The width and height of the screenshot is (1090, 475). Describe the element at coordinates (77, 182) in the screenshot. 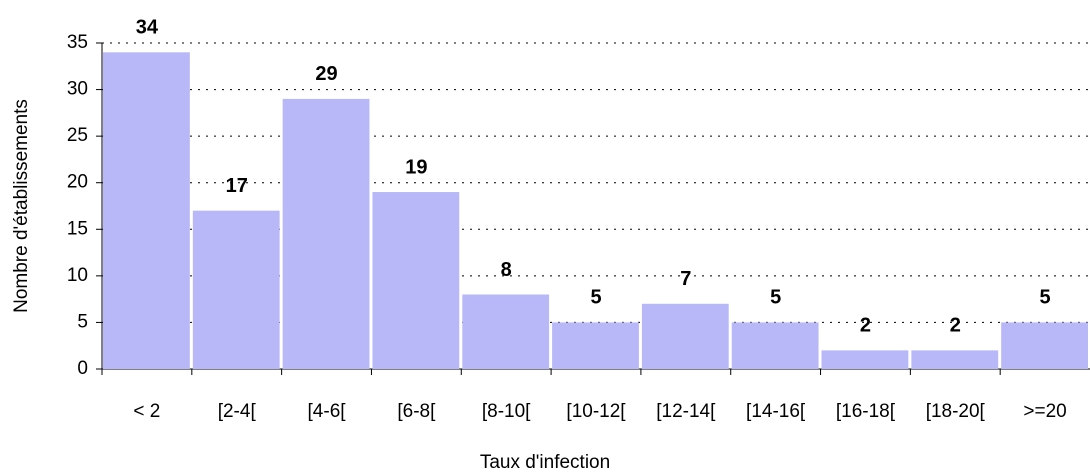

I see `y-tick-label: 20` at that location.